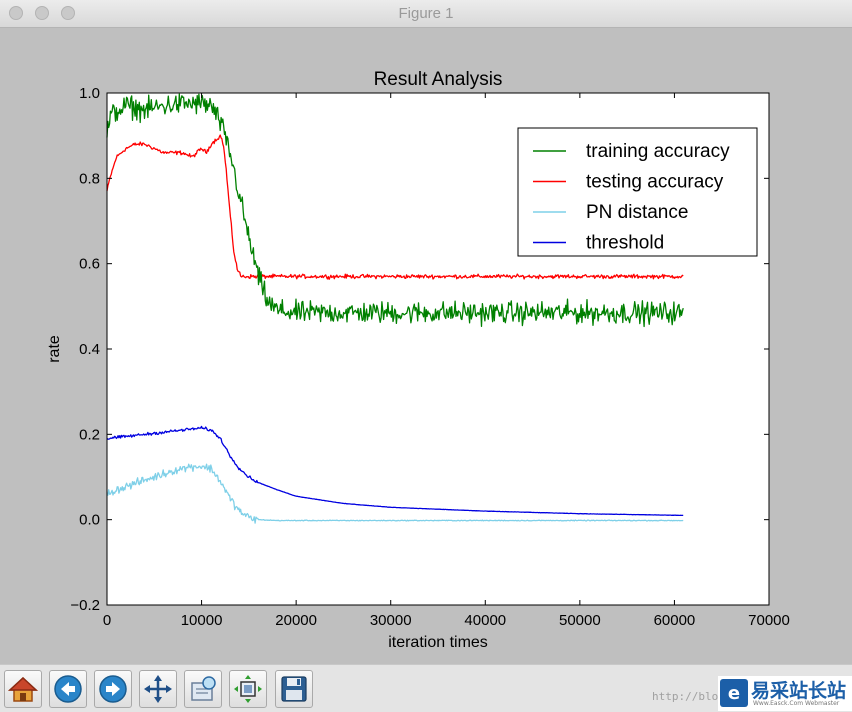  I want to click on forward-button, so click(113, 689).